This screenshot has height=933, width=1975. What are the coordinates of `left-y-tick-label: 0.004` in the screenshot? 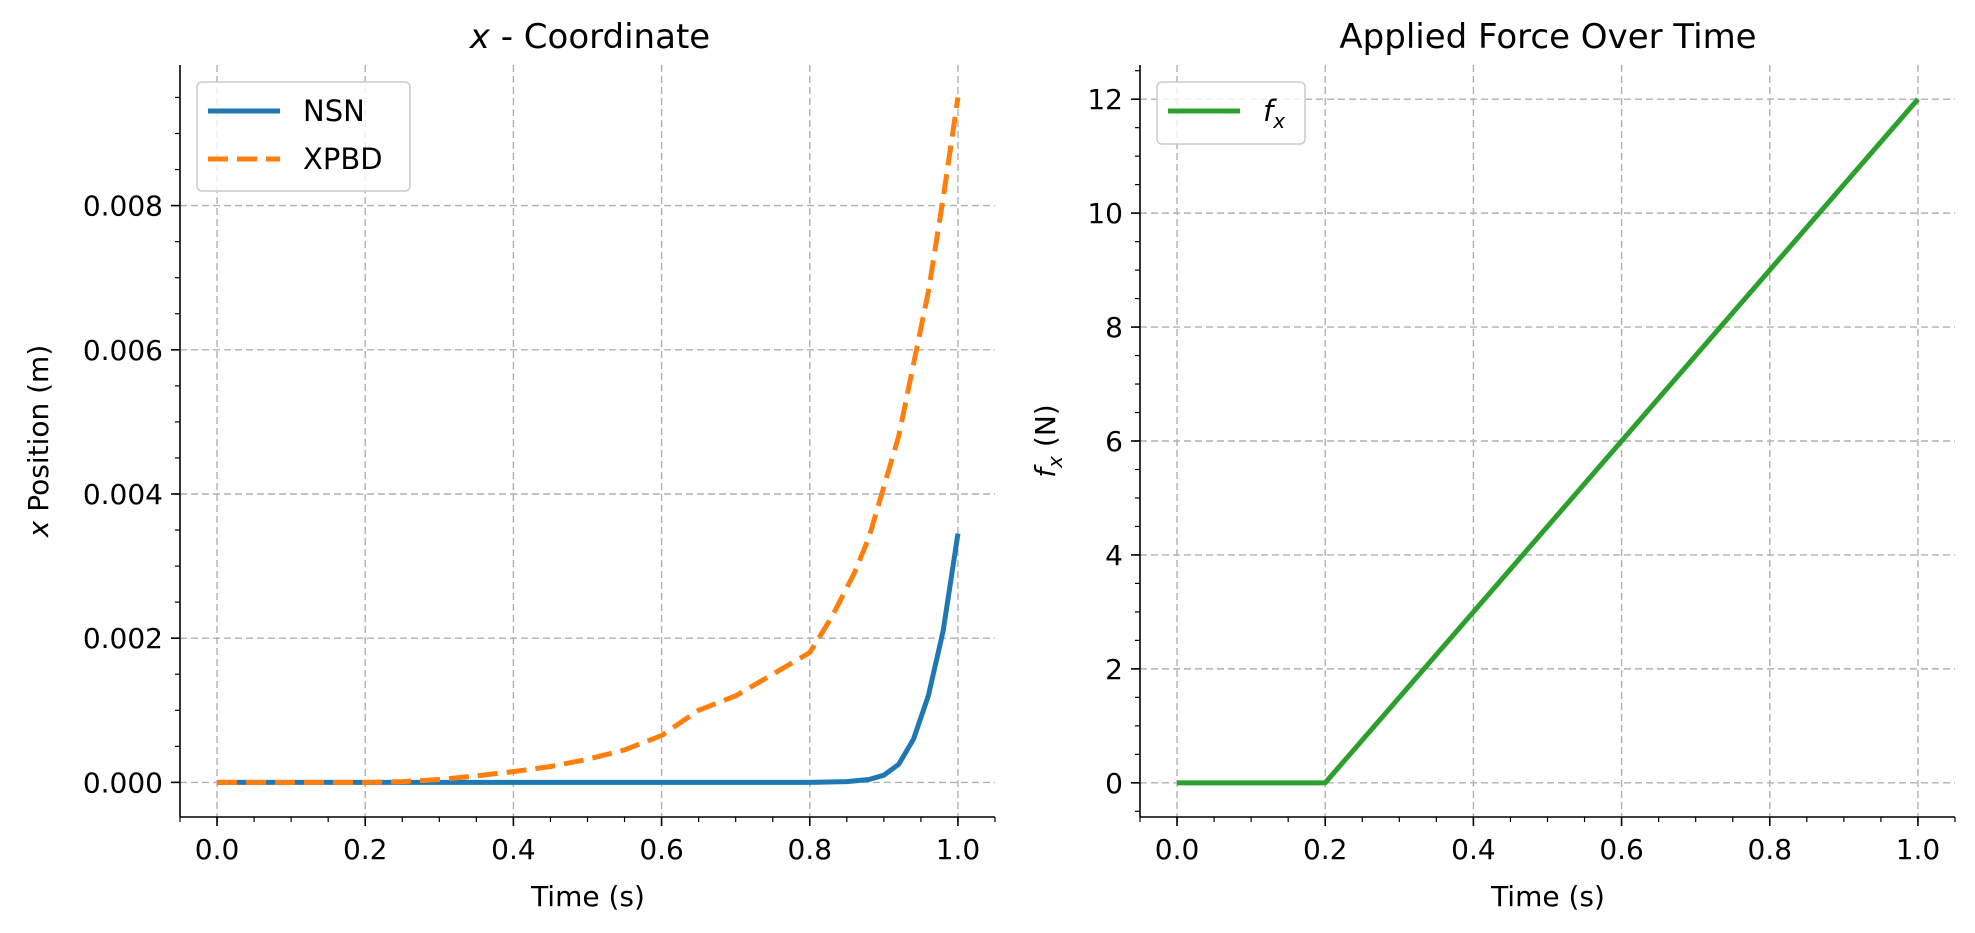 It's located at (123, 494).